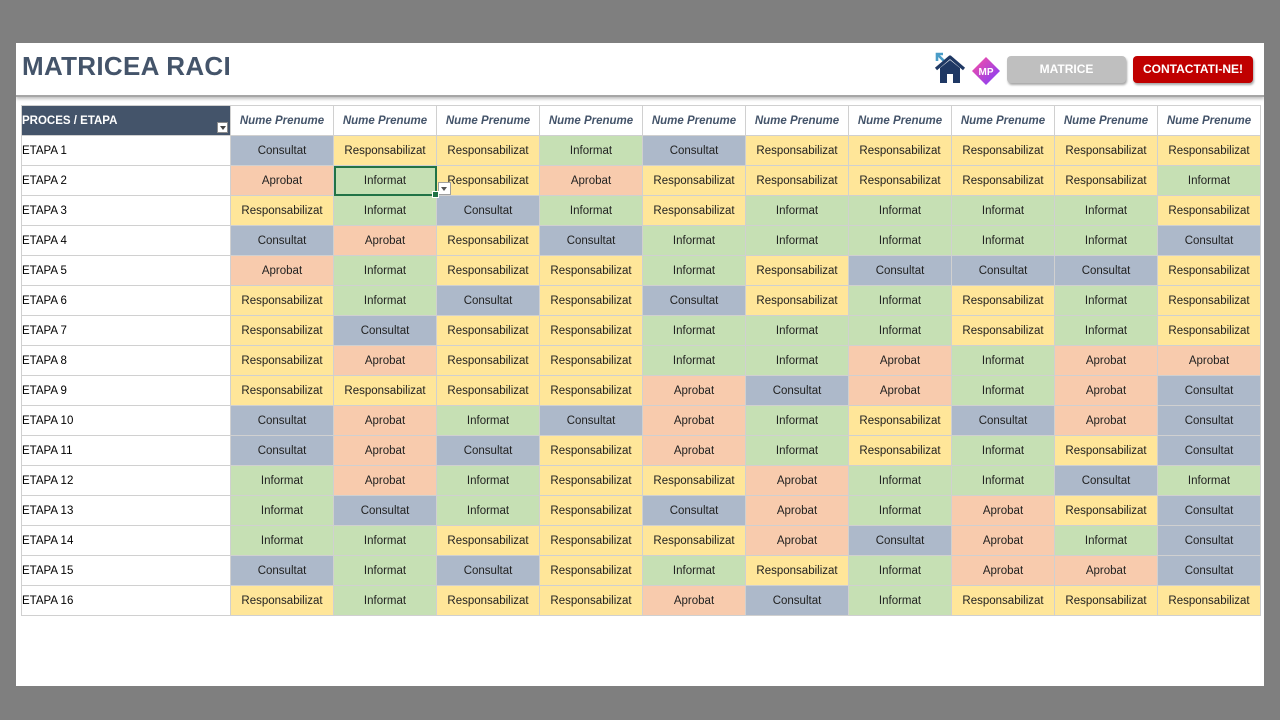 This screenshot has height=720, width=1280. What do you see at coordinates (222, 127) in the screenshot?
I see `filter-dropdown-icon` at bounding box center [222, 127].